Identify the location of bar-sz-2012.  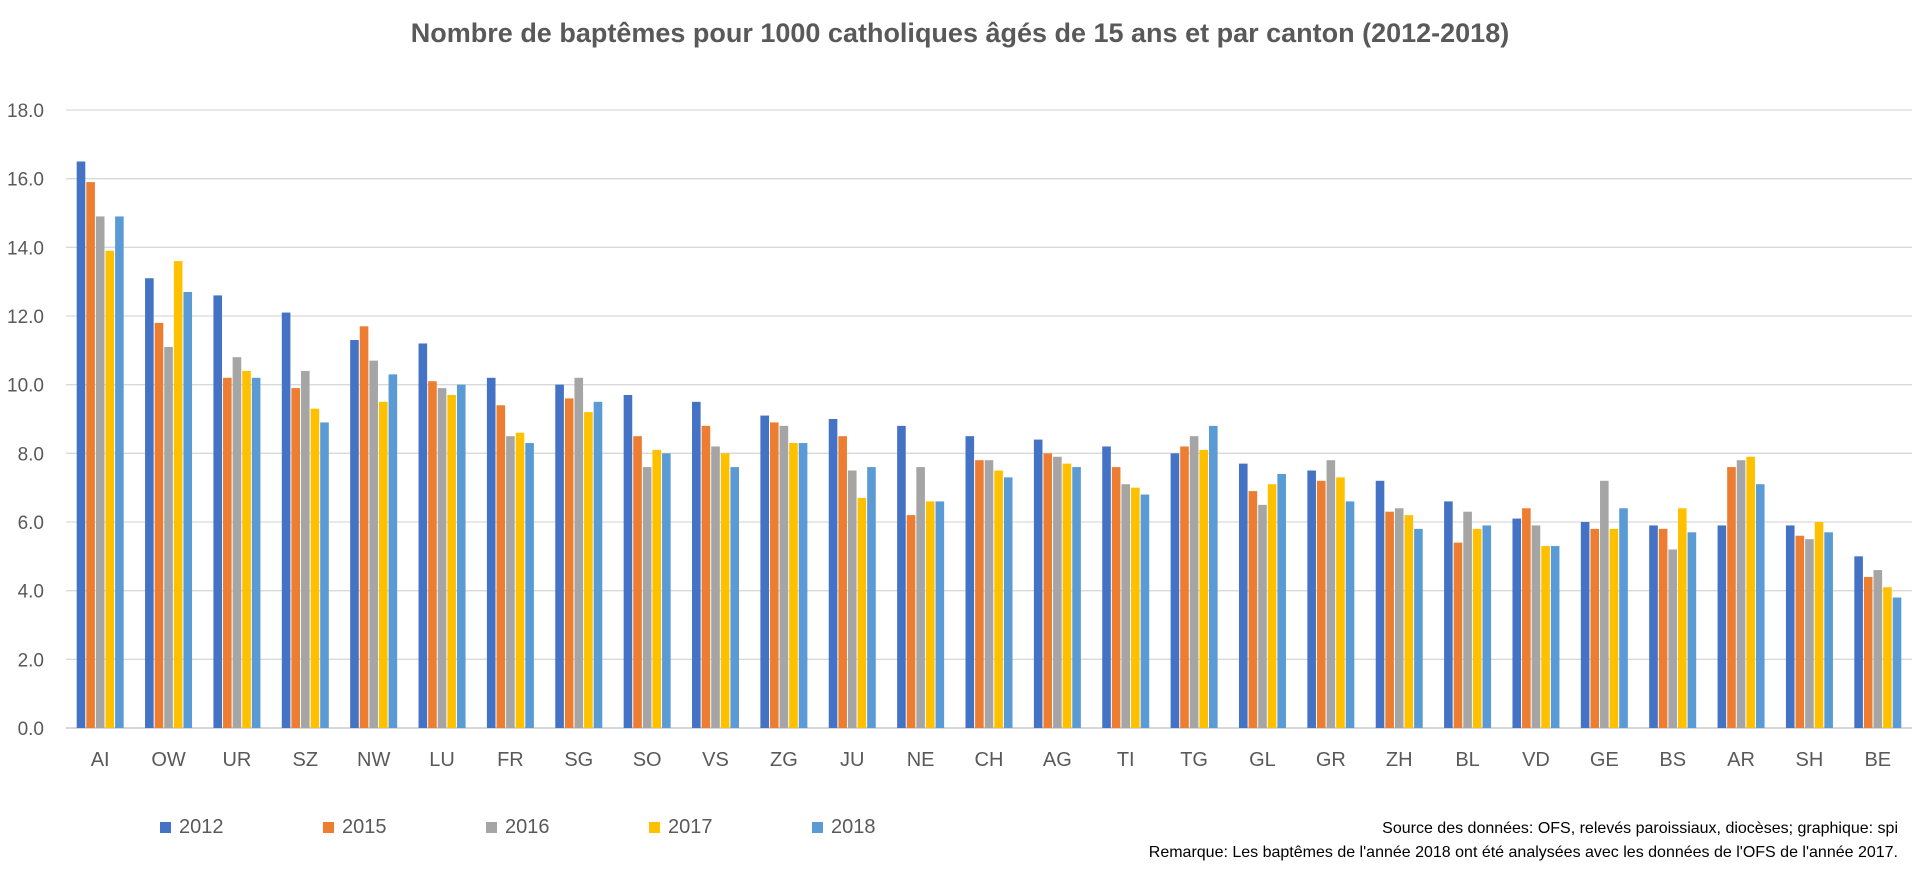
(286, 520).